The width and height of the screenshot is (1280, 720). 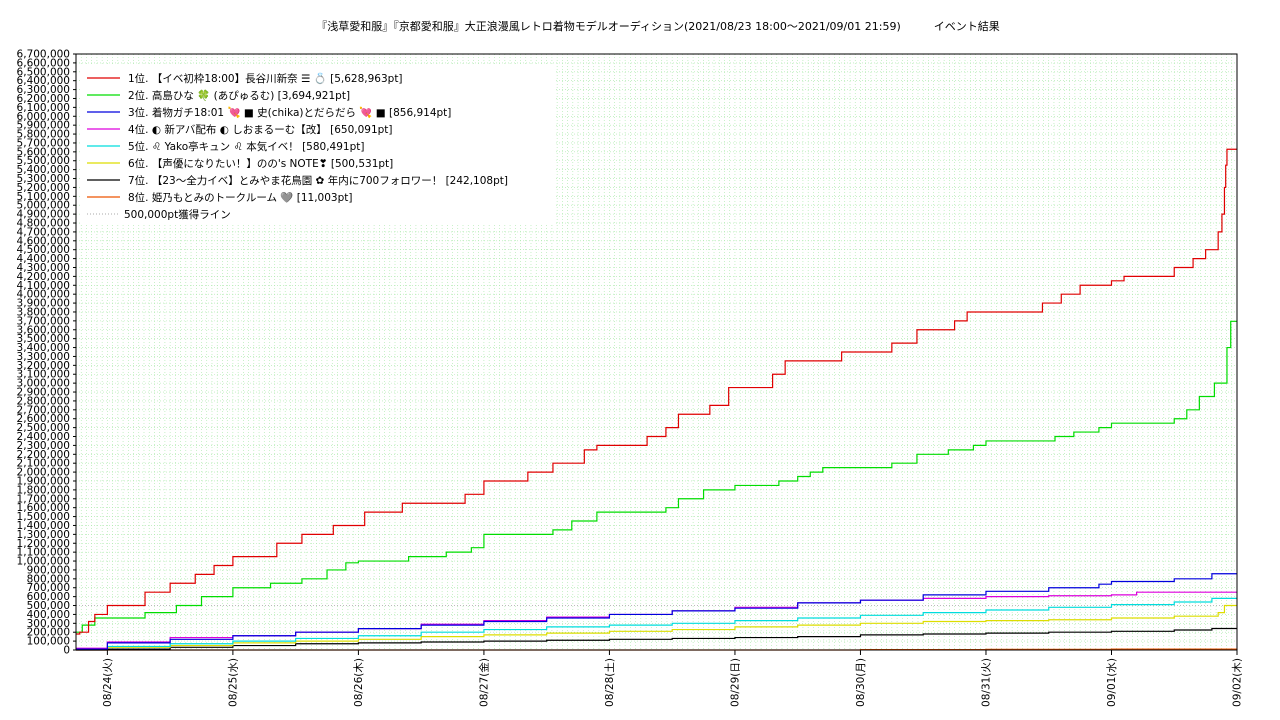 What do you see at coordinates (359, 682) in the screenshot?
I see `x-tick-label: 08/26(木)` at bounding box center [359, 682].